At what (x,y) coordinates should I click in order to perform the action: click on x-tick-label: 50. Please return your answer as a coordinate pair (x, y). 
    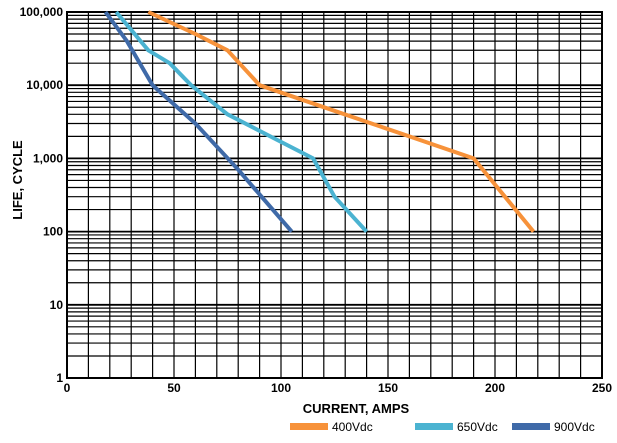
    Looking at the image, I should click on (174, 388).